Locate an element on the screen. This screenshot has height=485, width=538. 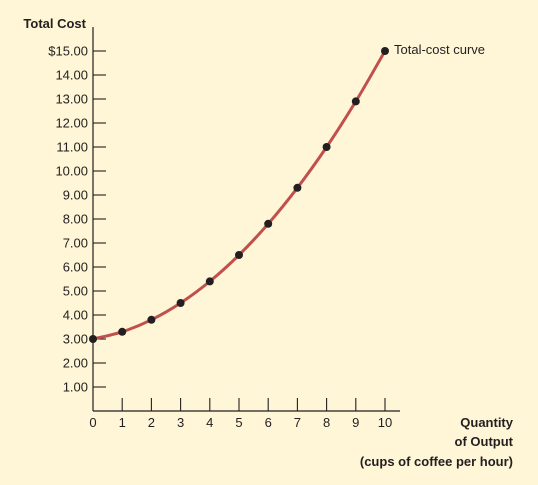
y-tick-label: 1.00 is located at coordinates (75, 387).